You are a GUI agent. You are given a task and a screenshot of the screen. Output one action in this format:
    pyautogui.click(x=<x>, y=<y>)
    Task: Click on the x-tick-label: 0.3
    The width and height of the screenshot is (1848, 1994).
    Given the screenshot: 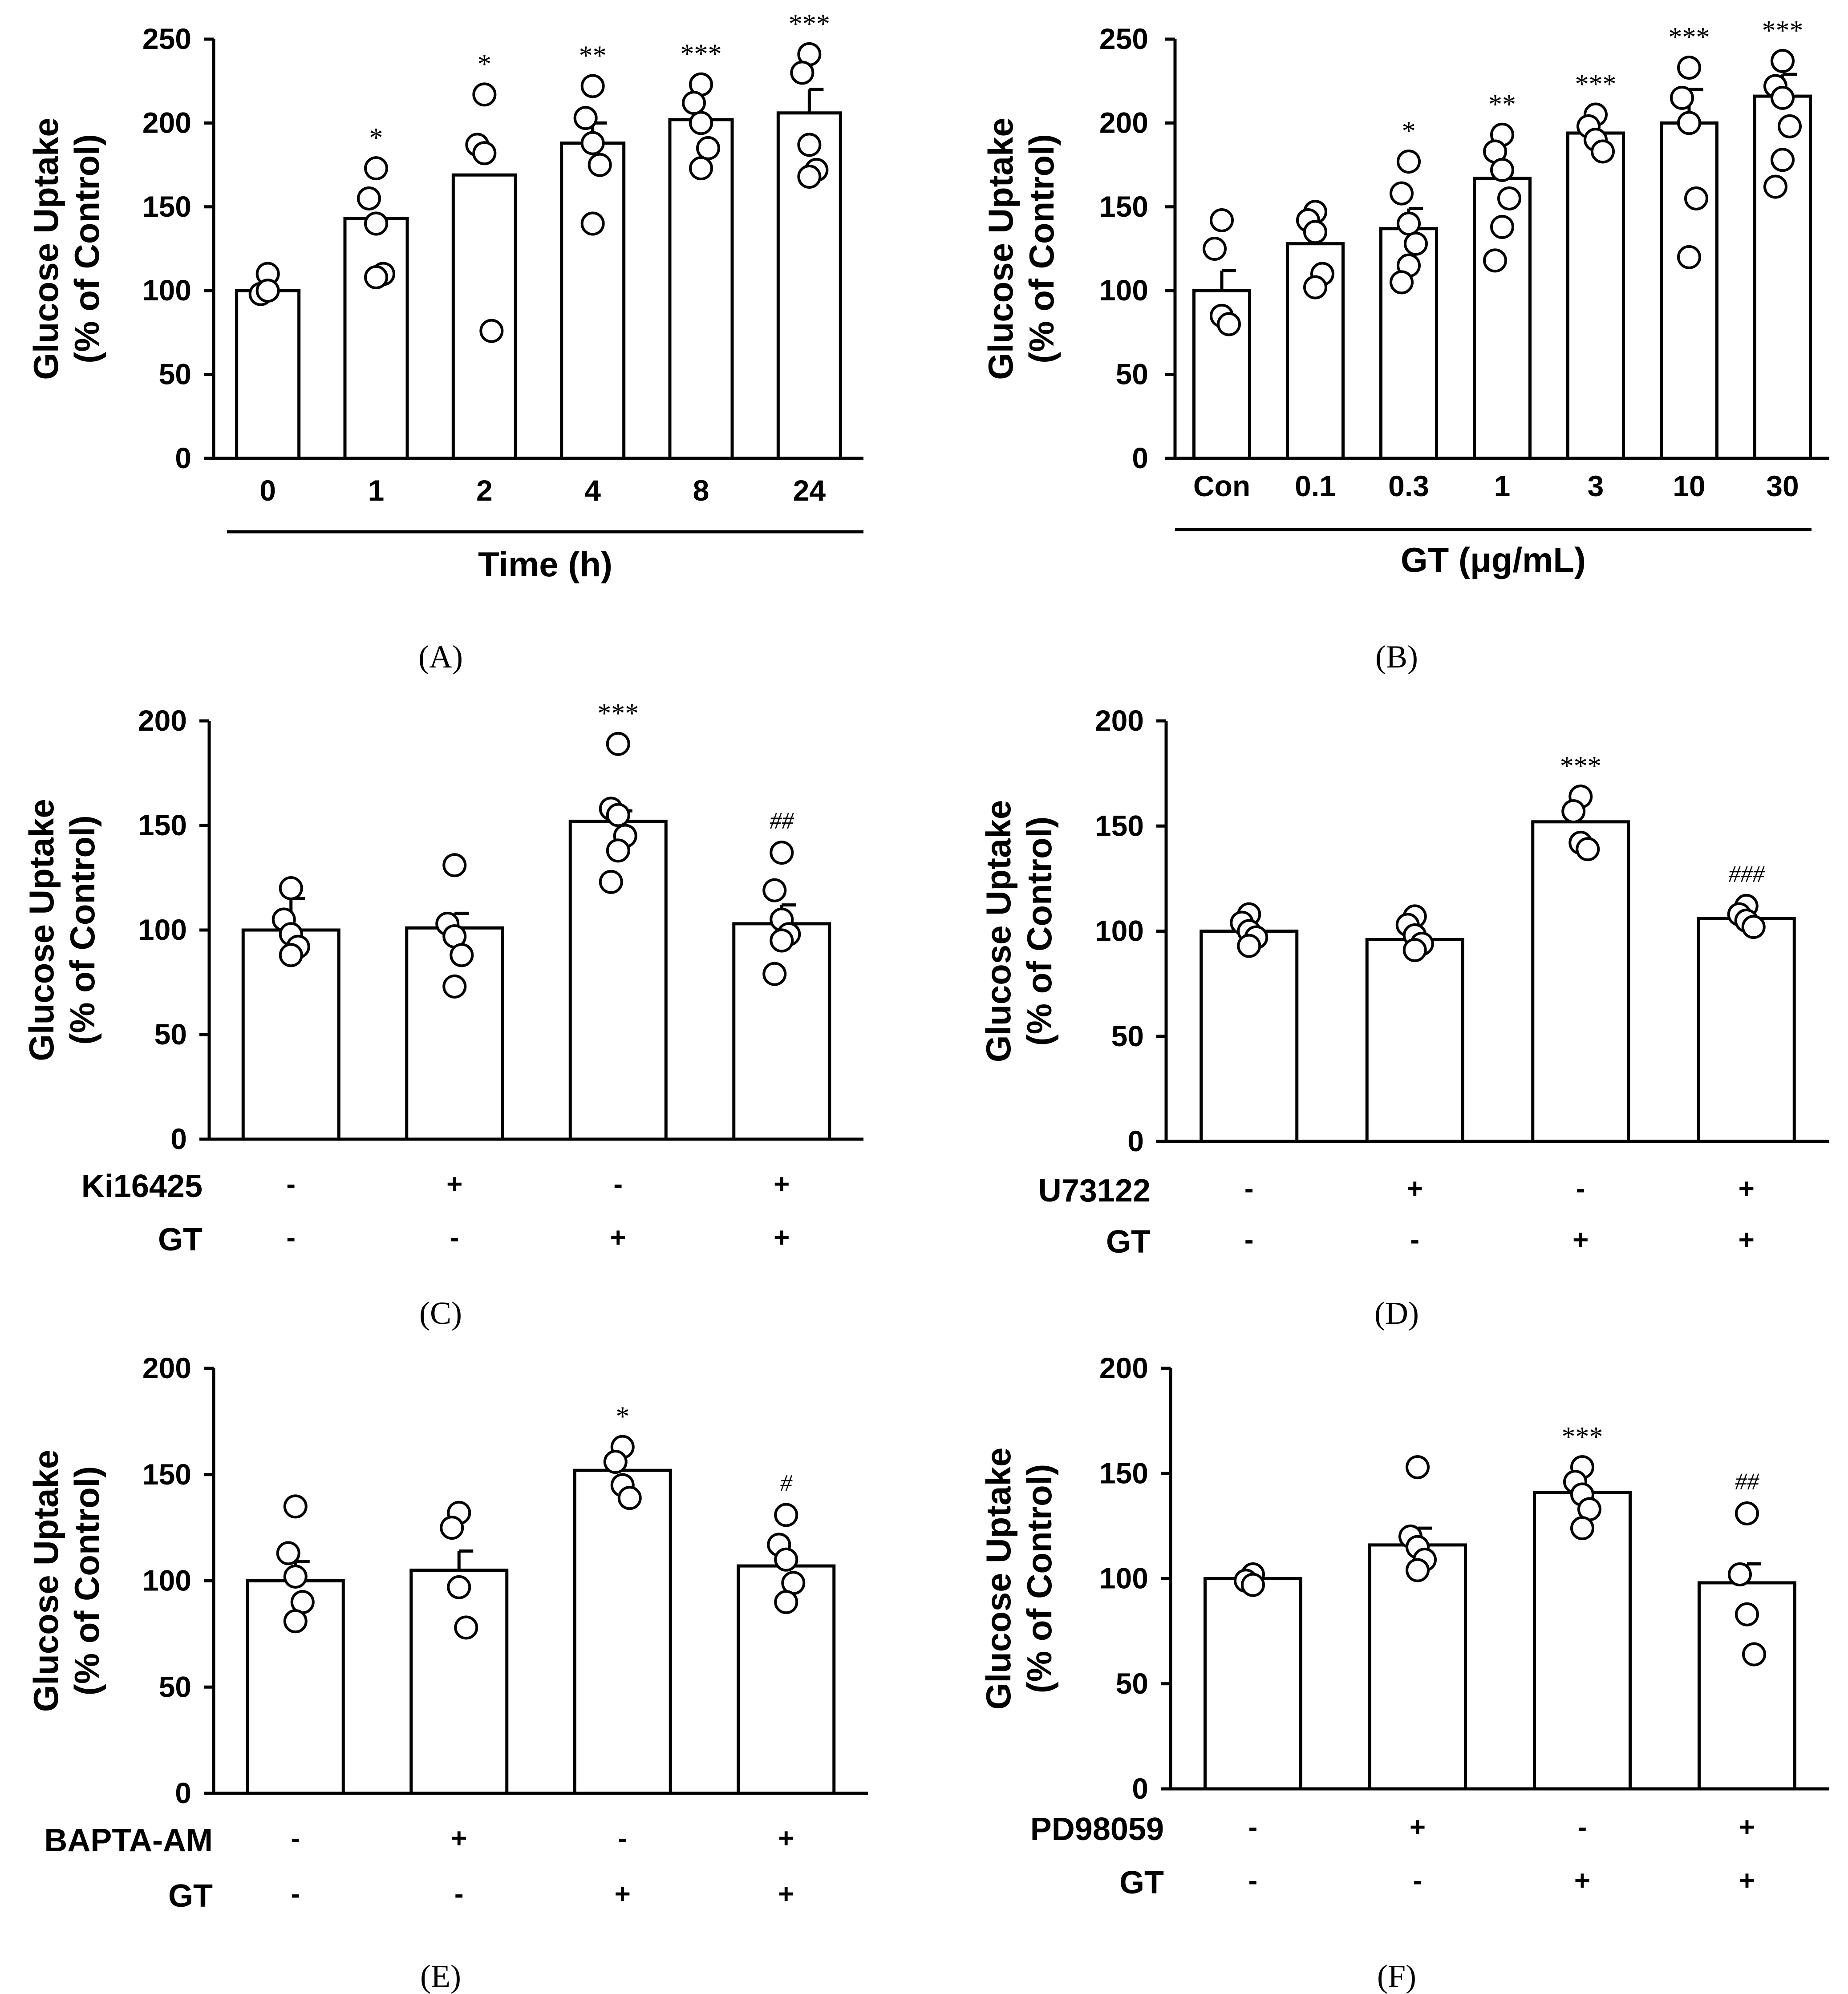 What is the action you would take?
    pyautogui.click(x=1408, y=485)
    